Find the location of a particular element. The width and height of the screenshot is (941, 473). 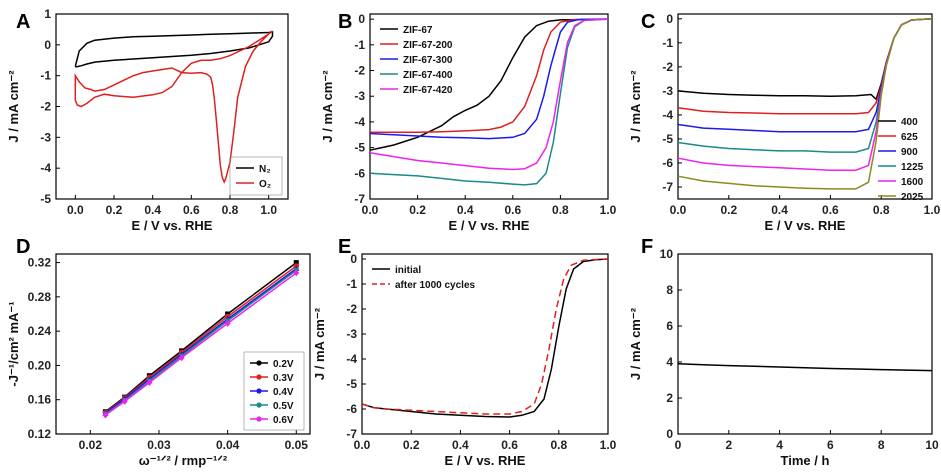

legend-label: 0.5V is located at coordinates (283, 406).